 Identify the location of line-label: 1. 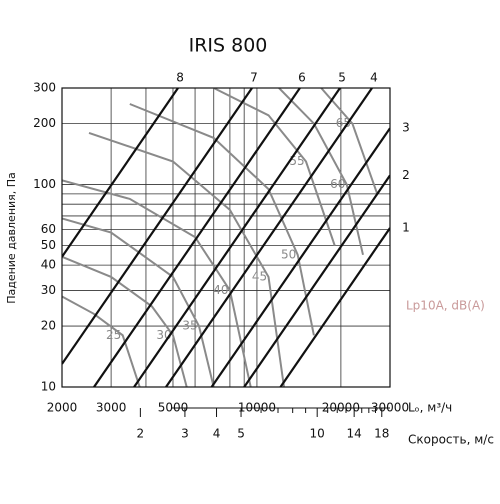
(406, 228).